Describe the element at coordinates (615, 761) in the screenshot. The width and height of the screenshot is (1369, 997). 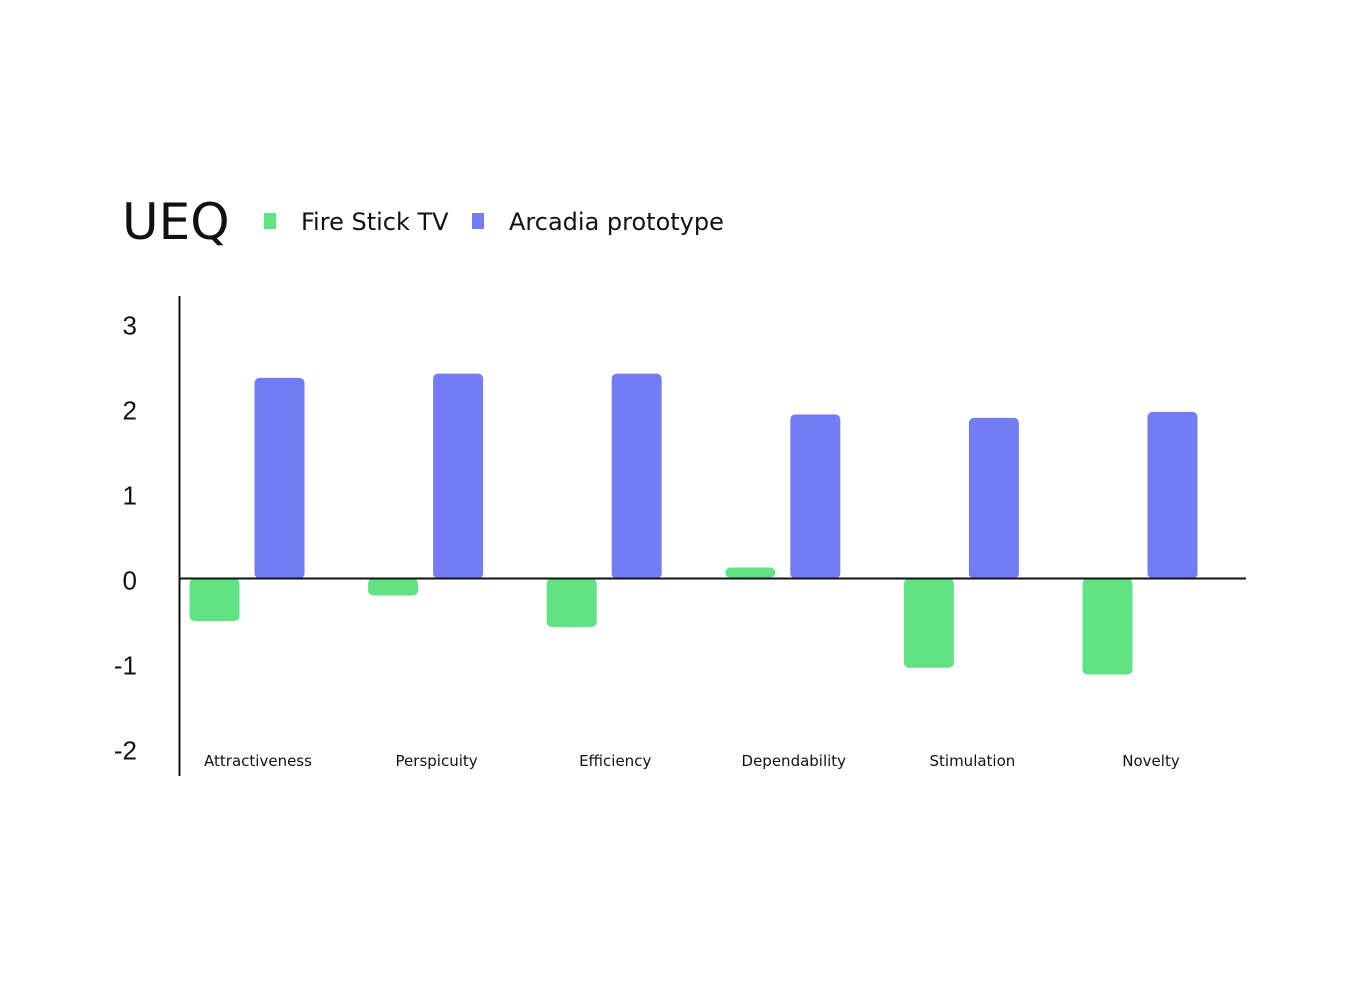
I see `x-tick-label-efficiency: Efficiency` at that location.